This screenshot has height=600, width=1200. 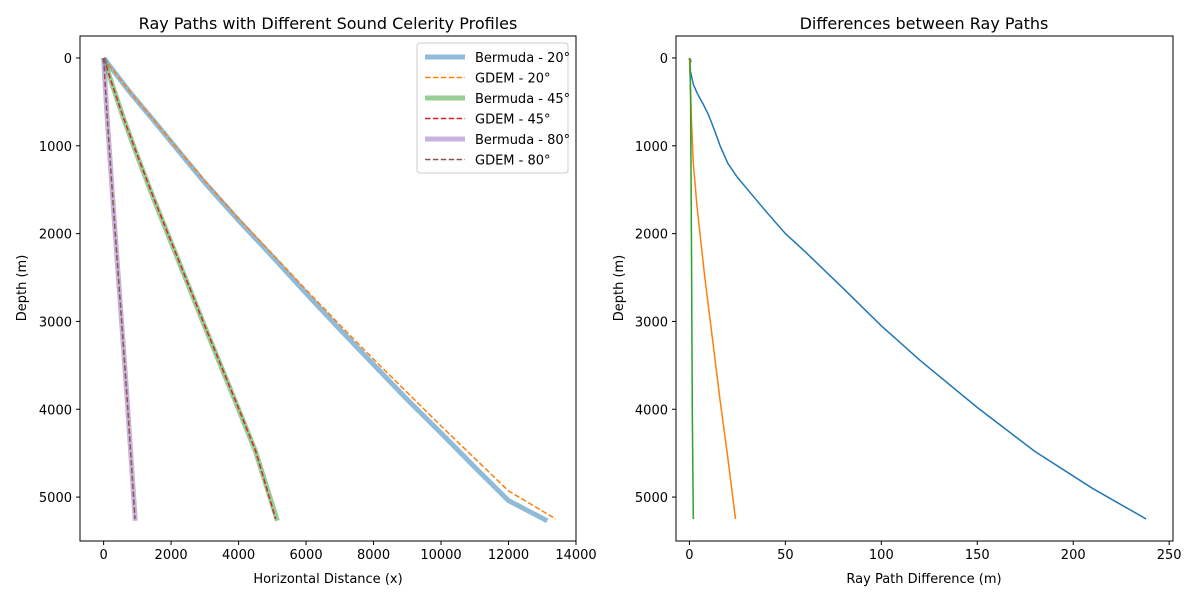 I want to click on right-x-tick-label: 250, so click(x=1169, y=555).